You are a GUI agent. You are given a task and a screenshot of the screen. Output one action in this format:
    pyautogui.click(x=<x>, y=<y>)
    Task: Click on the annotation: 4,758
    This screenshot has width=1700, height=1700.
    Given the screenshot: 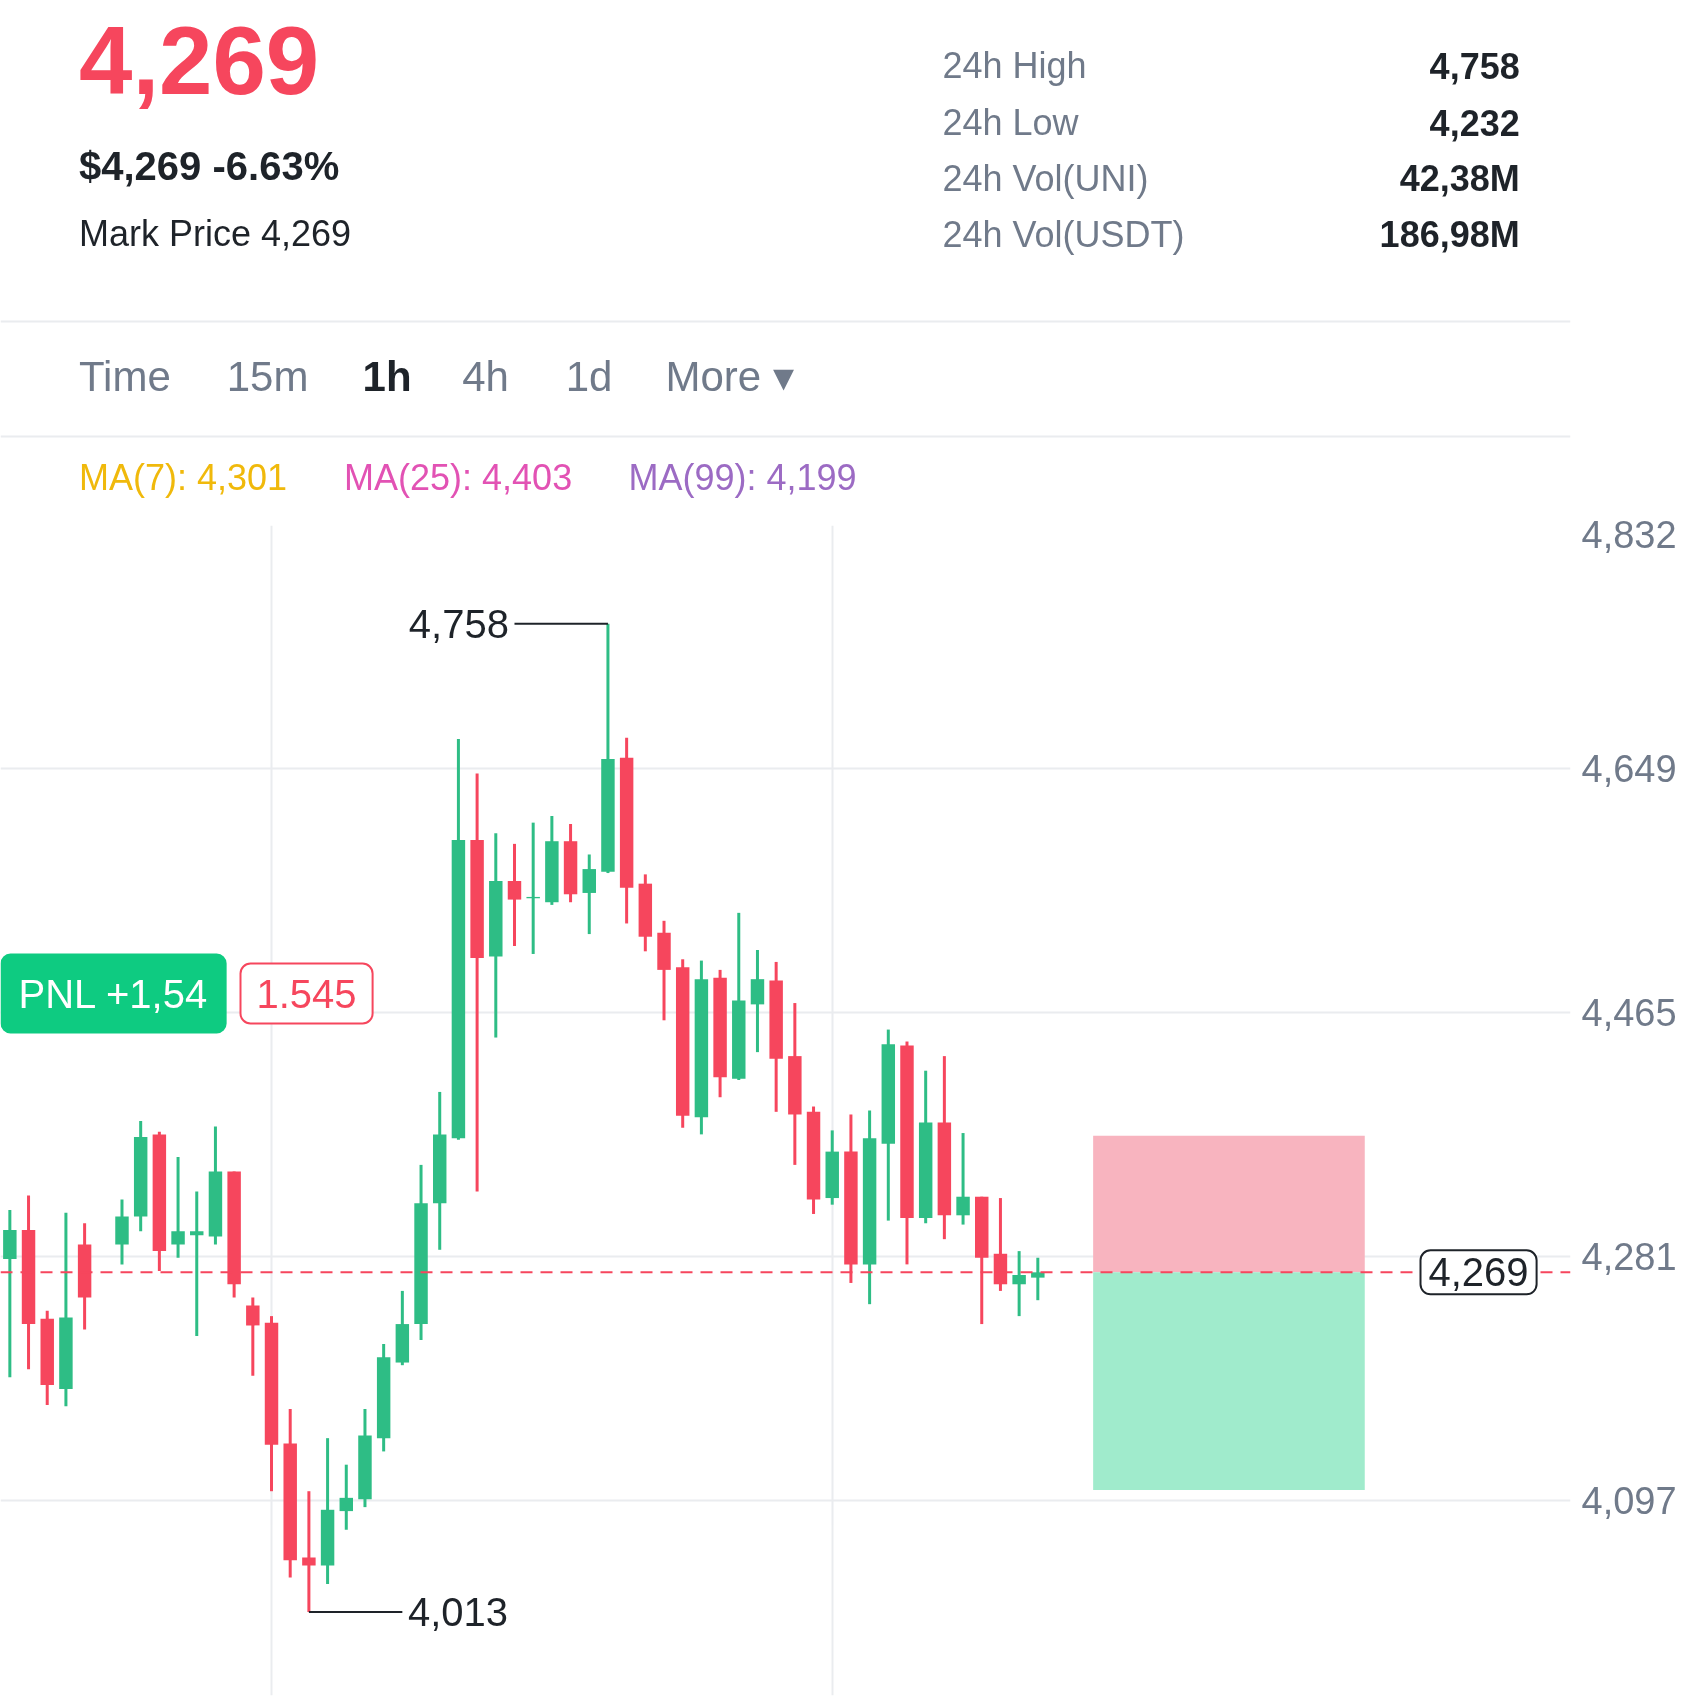 What is the action you would take?
    pyautogui.click(x=458, y=623)
    